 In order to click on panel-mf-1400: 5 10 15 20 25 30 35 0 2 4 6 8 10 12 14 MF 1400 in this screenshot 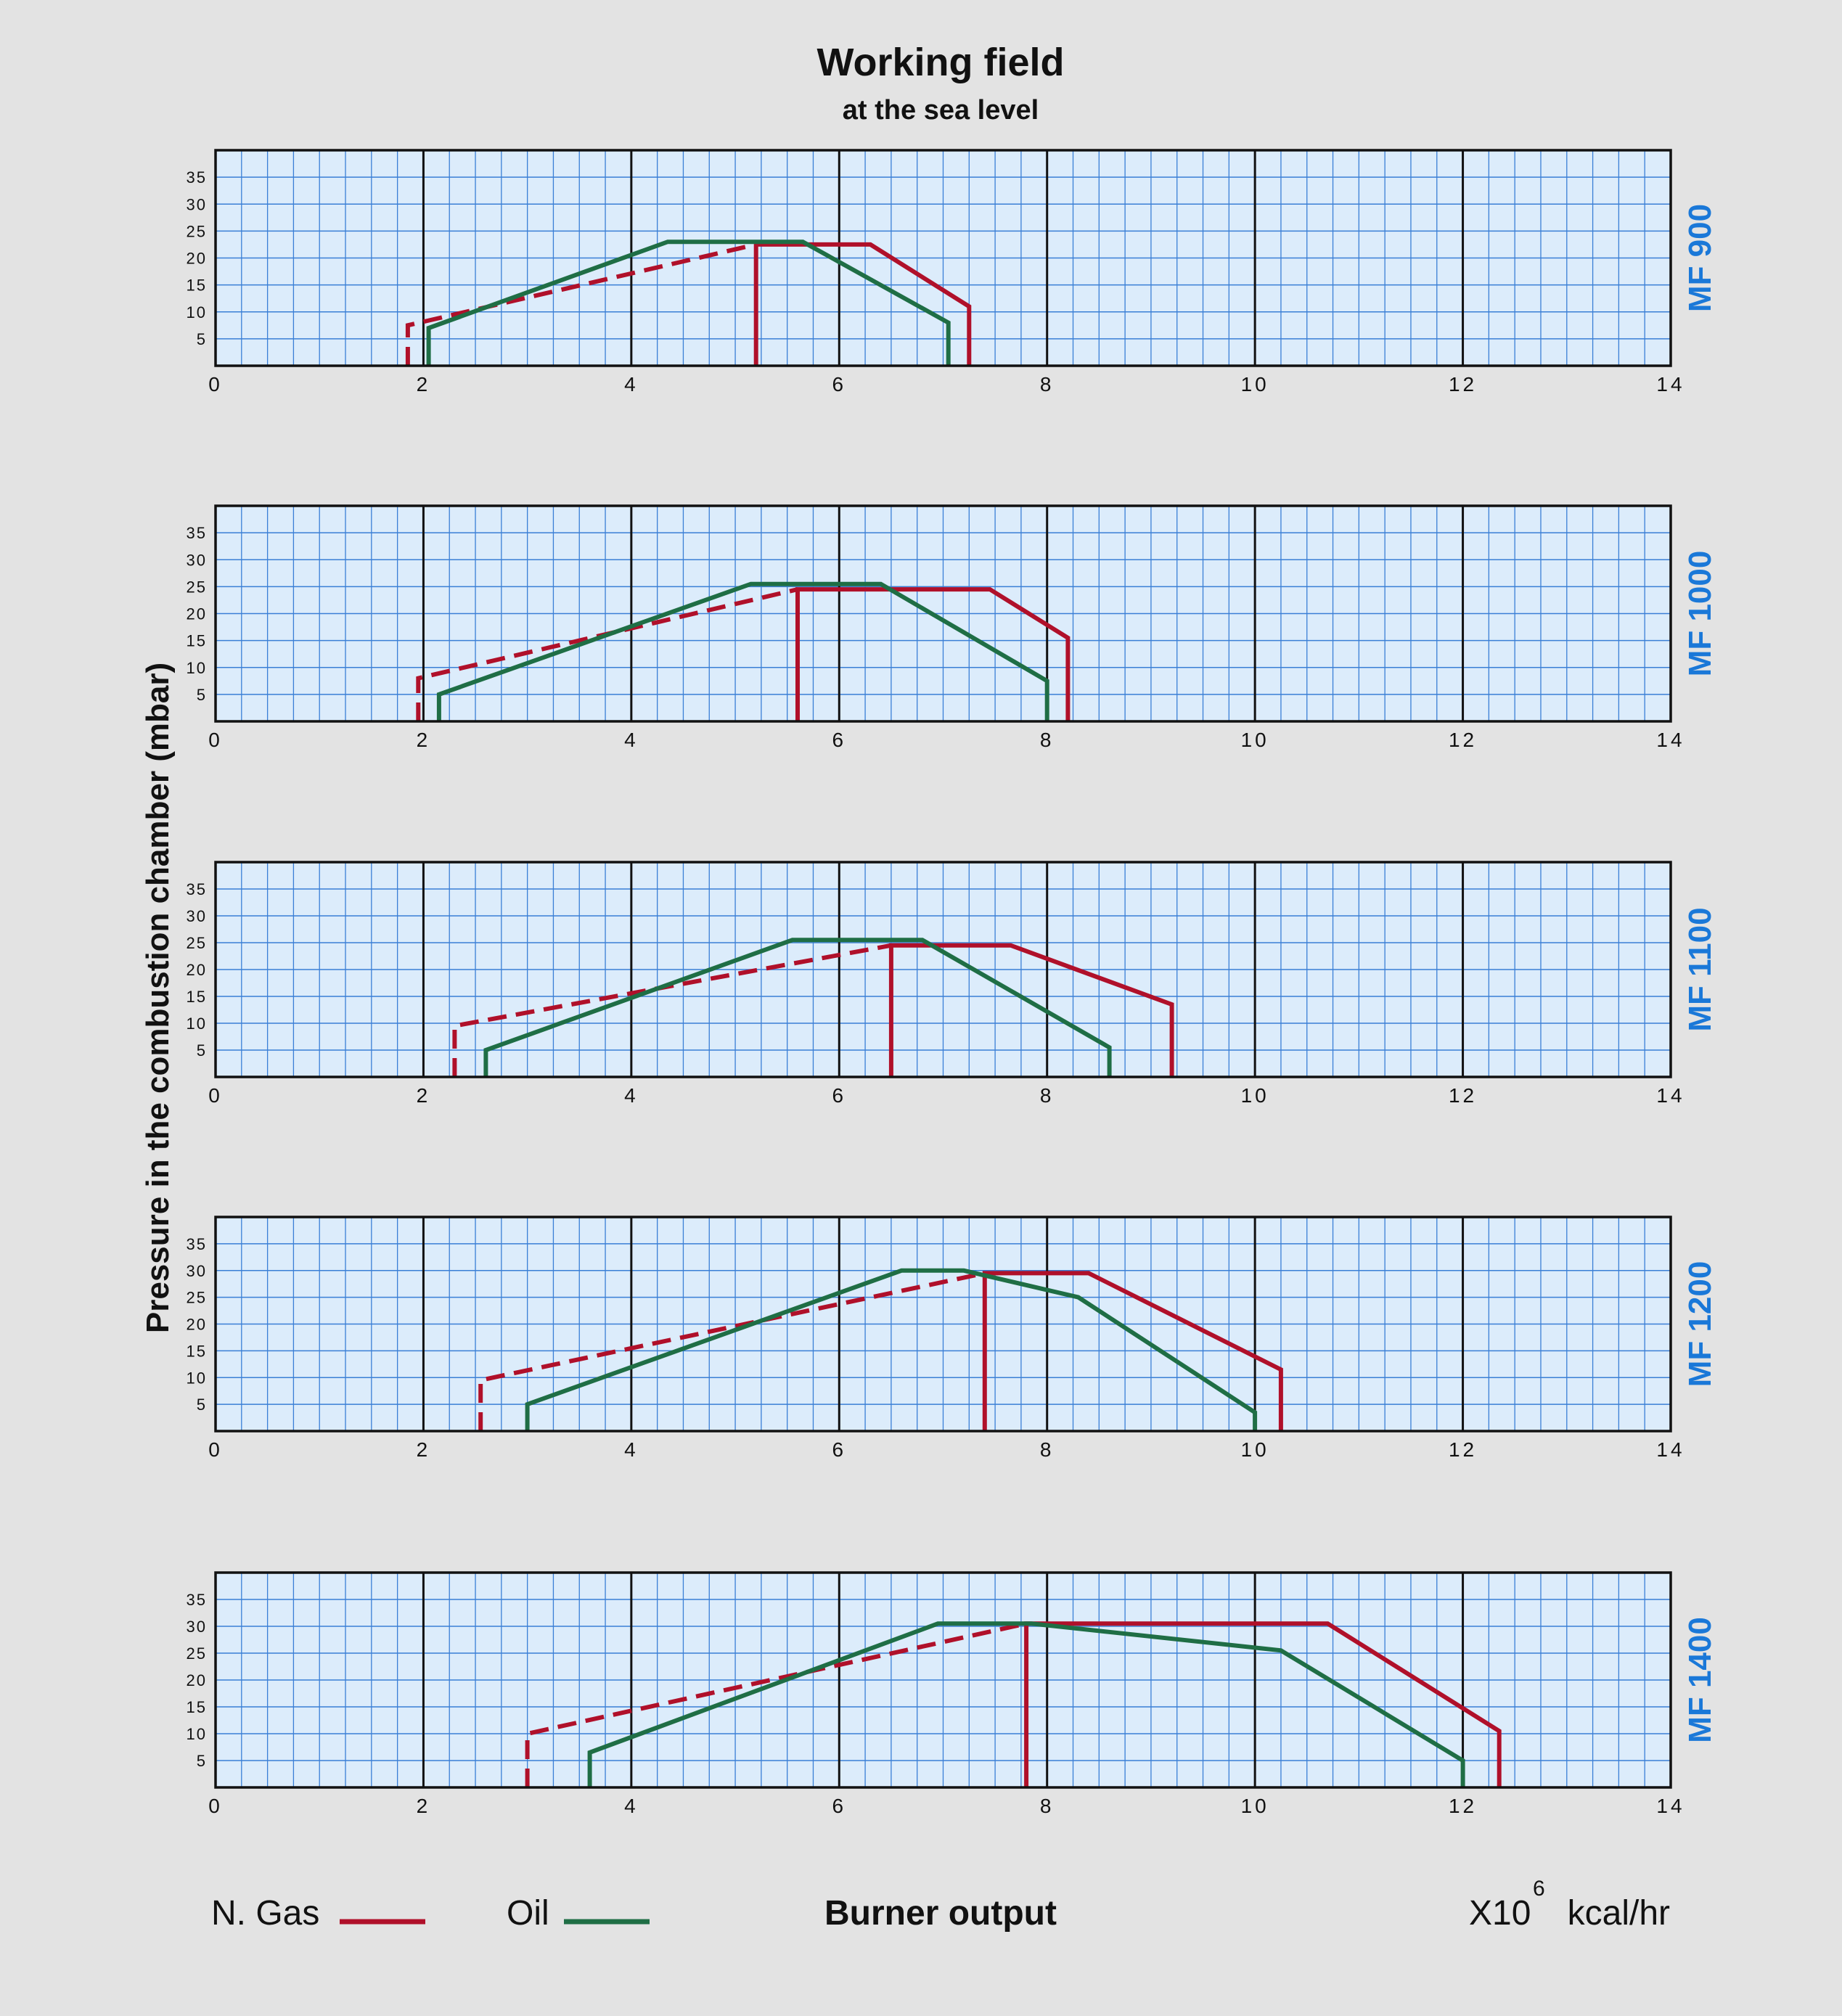, I will do `click(952, 1694)`.